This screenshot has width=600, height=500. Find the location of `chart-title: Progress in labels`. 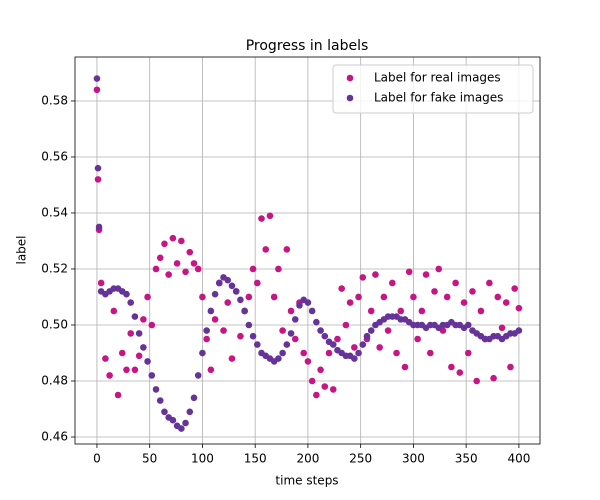

chart-title: Progress in labels is located at coordinates (307, 46).